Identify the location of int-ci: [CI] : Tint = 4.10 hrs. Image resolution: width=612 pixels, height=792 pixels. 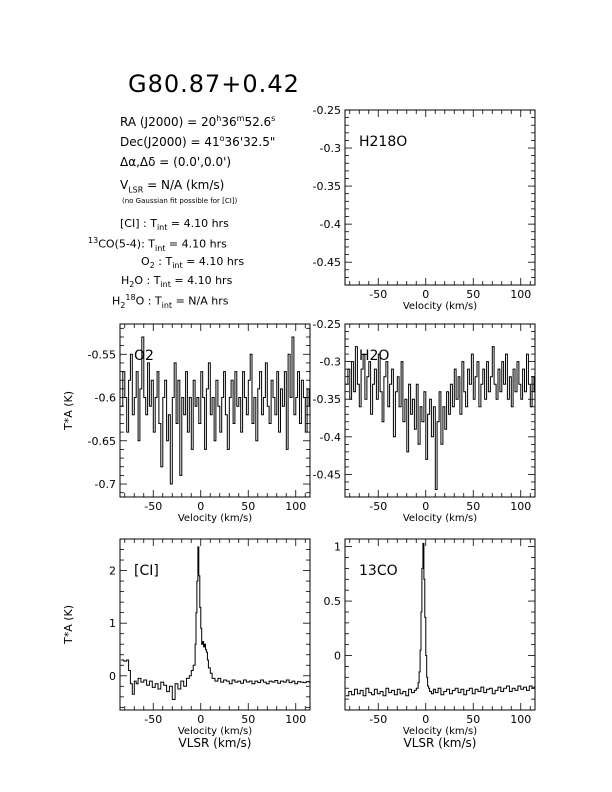
(174, 225).